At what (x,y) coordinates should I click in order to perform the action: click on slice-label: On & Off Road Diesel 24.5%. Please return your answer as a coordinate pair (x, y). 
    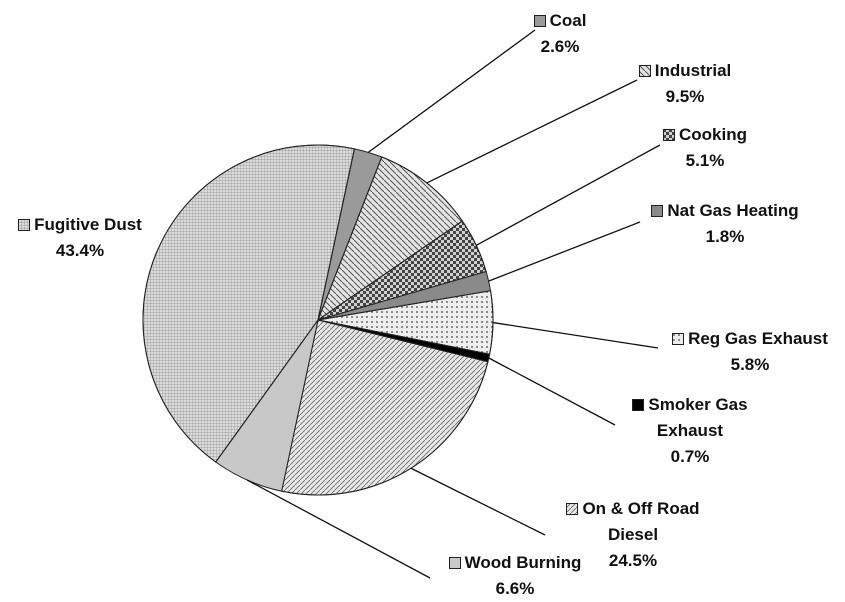
    Looking at the image, I should click on (633, 535).